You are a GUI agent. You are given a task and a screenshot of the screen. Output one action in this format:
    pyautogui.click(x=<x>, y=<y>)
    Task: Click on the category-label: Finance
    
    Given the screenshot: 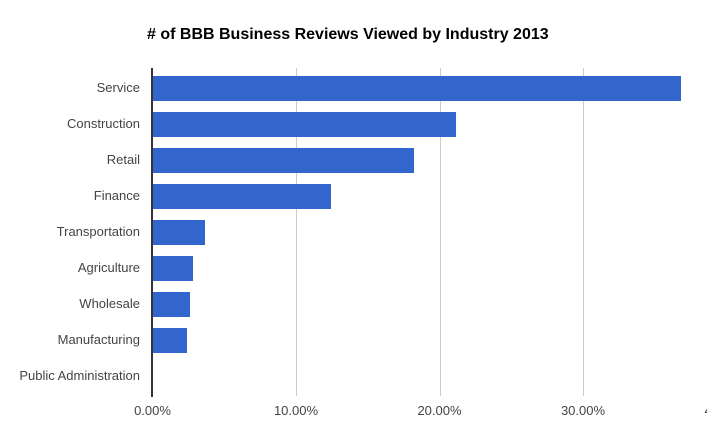 What is the action you would take?
    pyautogui.click(x=116, y=195)
    